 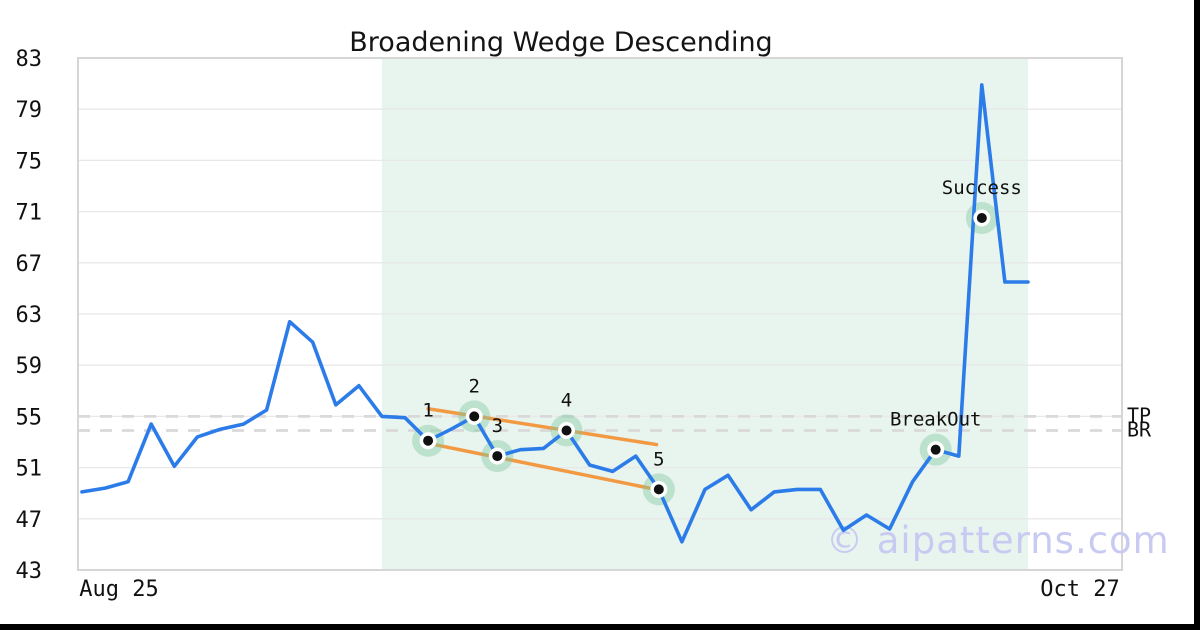 What do you see at coordinates (658, 459) in the screenshot?
I see `marker-label-5: 5` at bounding box center [658, 459].